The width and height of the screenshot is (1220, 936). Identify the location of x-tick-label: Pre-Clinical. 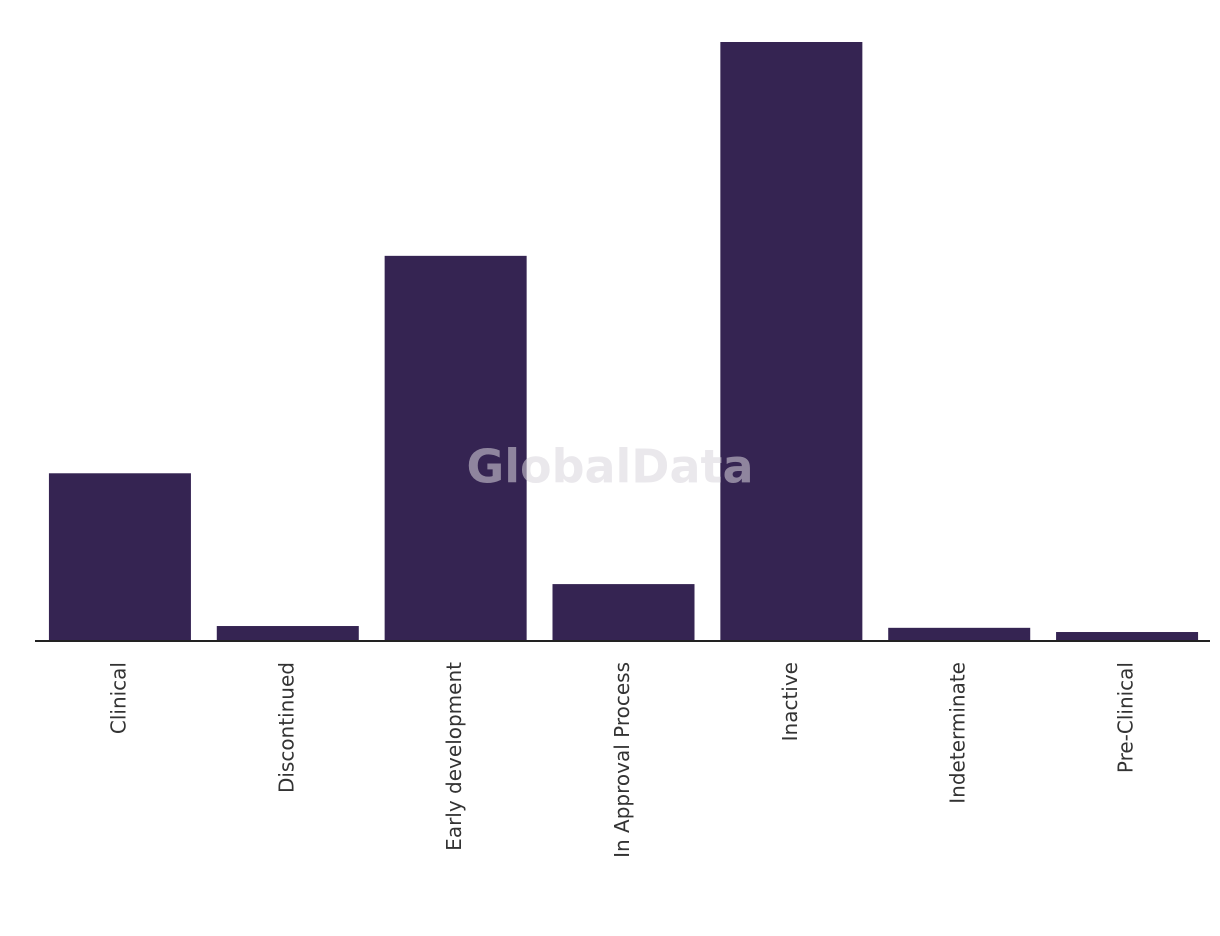
(1126, 717).